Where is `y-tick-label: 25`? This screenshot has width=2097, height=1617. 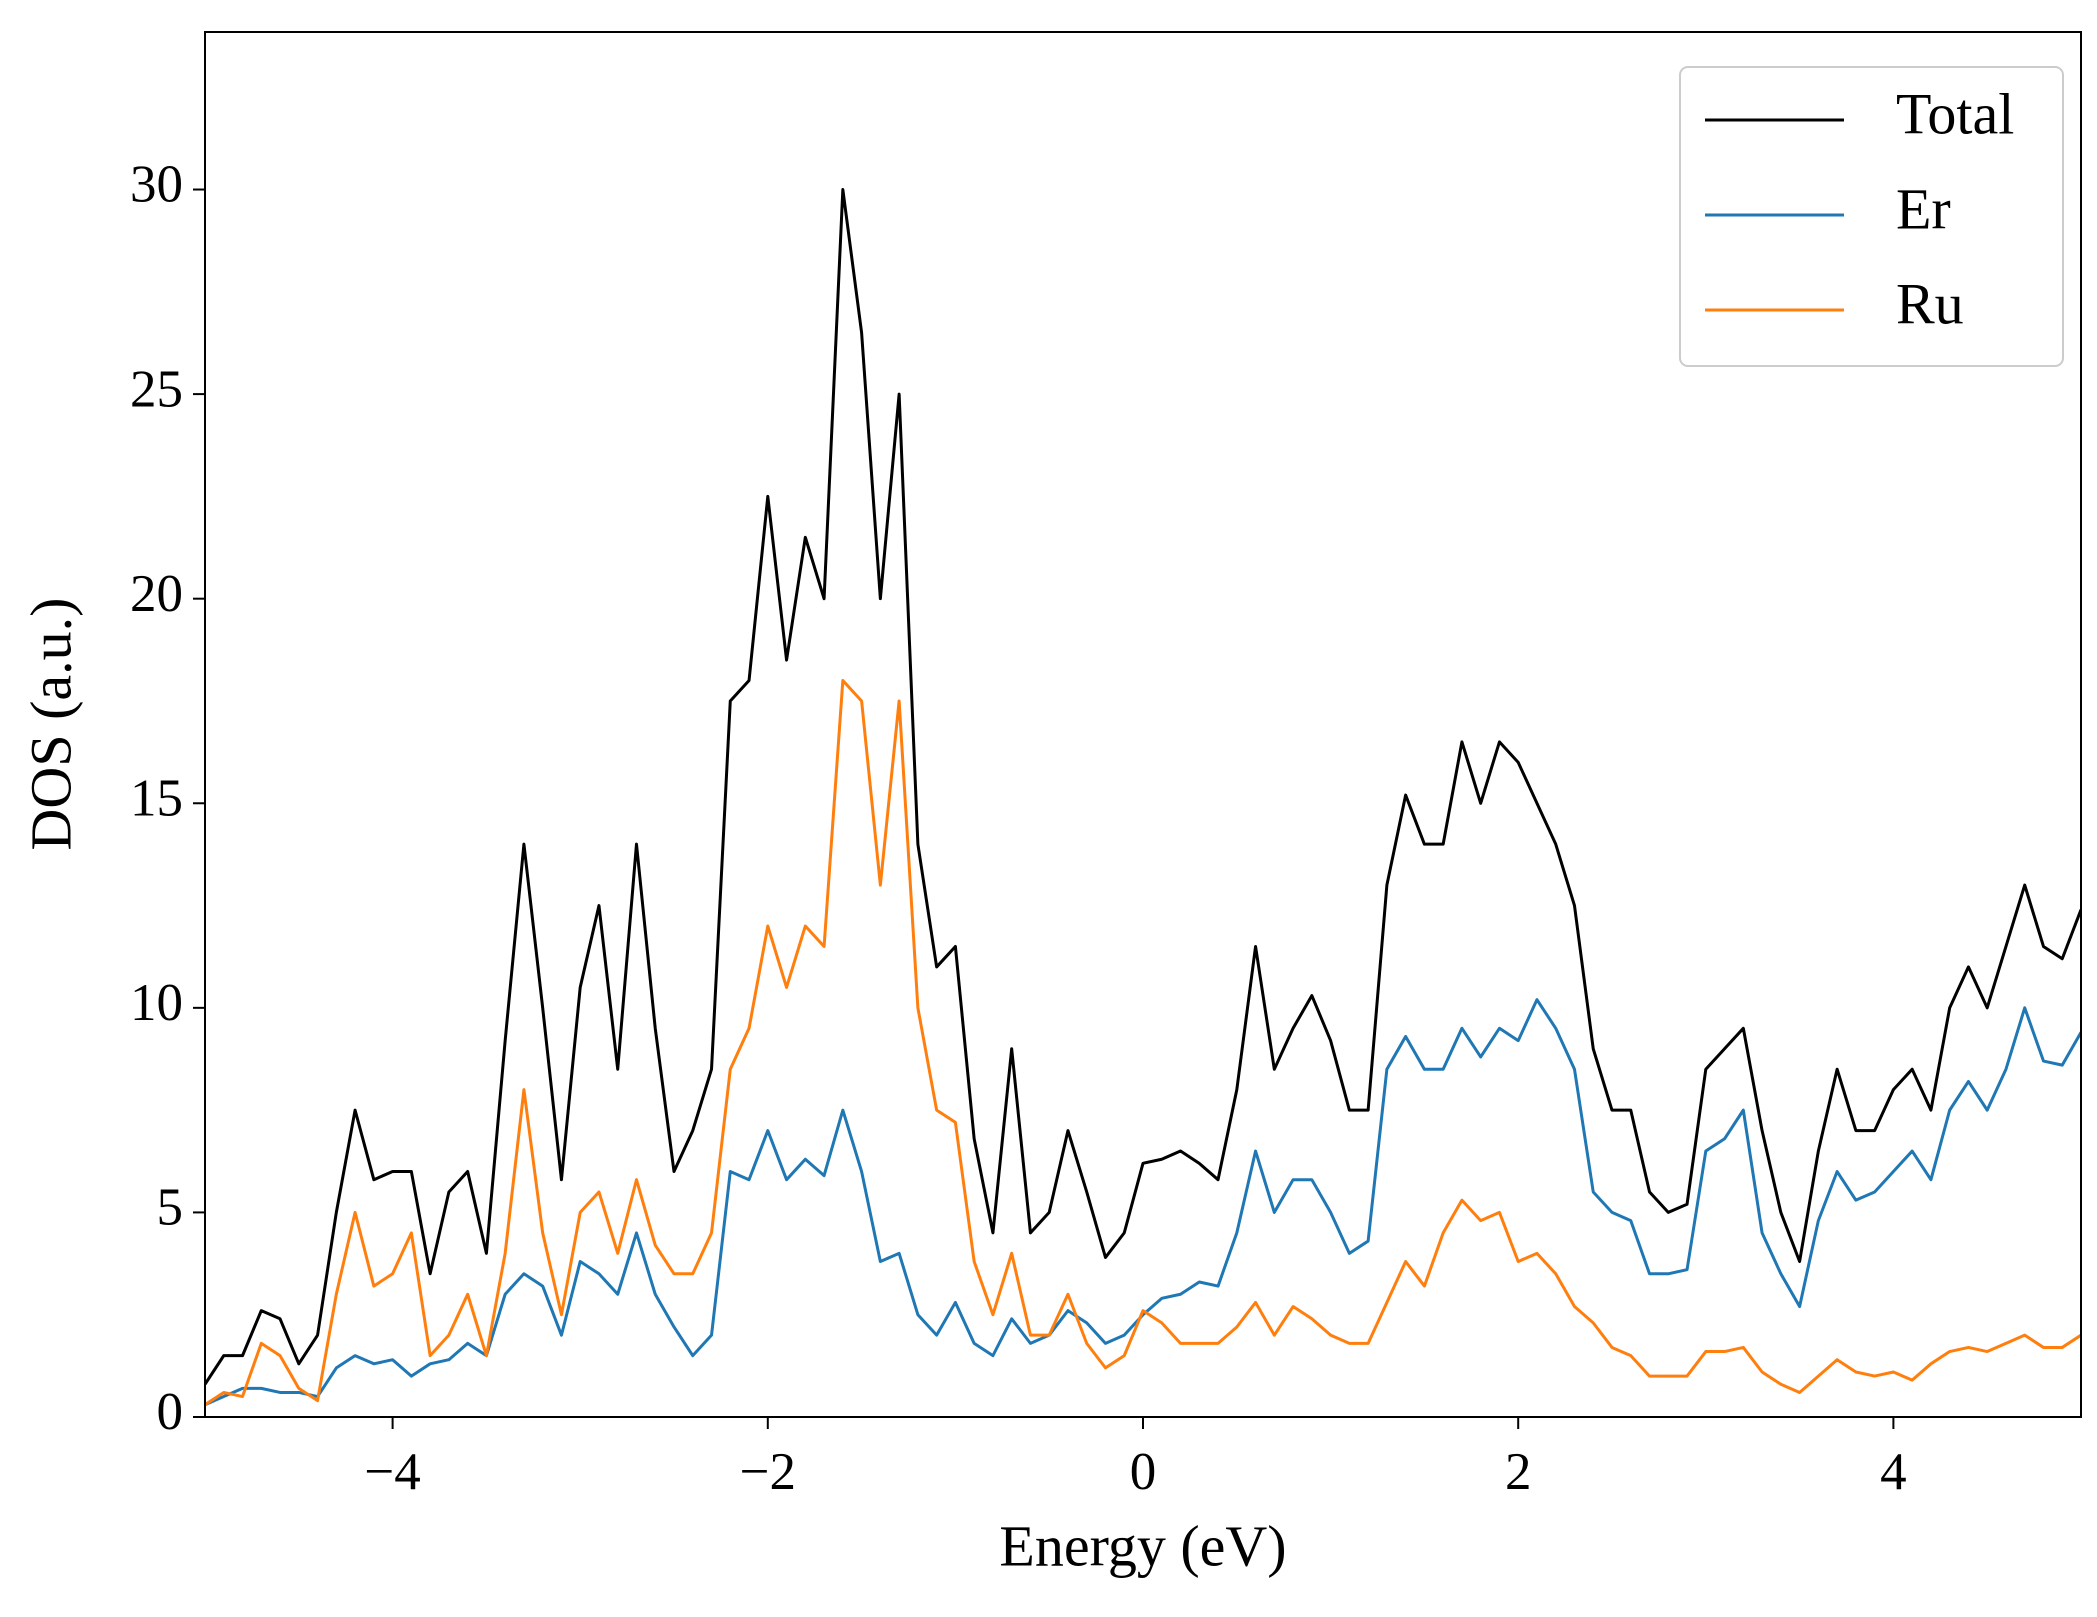
y-tick-label: 25 is located at coordinates (156, 389).